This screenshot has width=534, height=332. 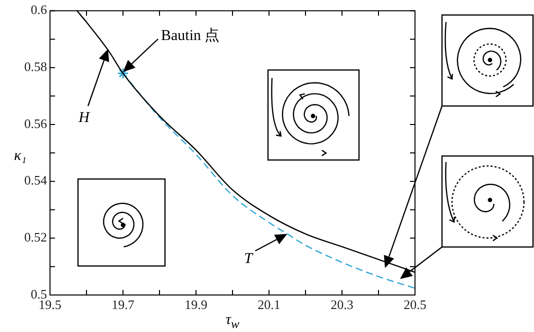 I want to click on y-tick-label: 0.56, so click(x=36, y=123).